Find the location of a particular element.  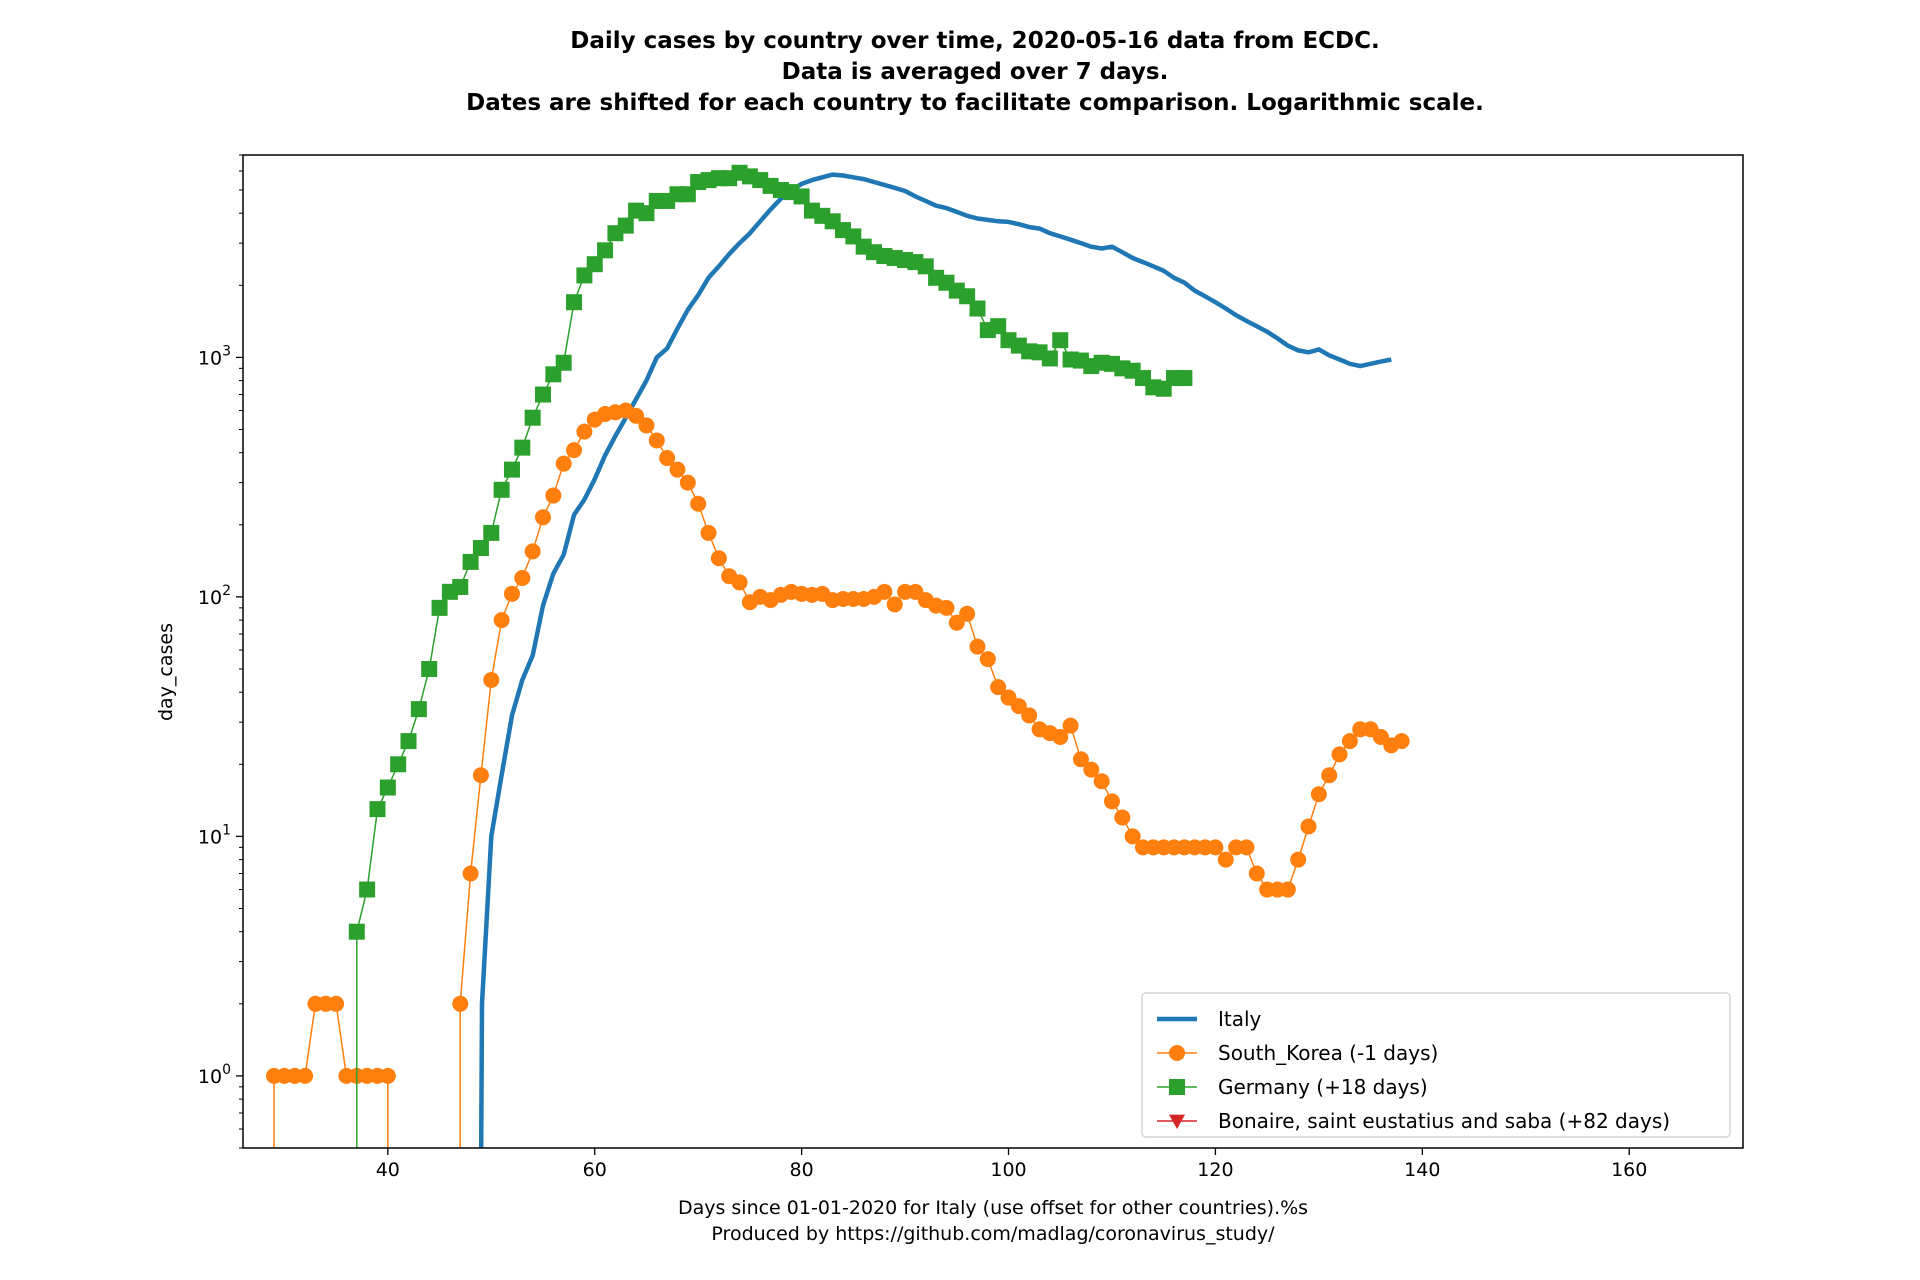

legend-item-2: Germany (+18 days) is located at coordinates (1292, 1087).